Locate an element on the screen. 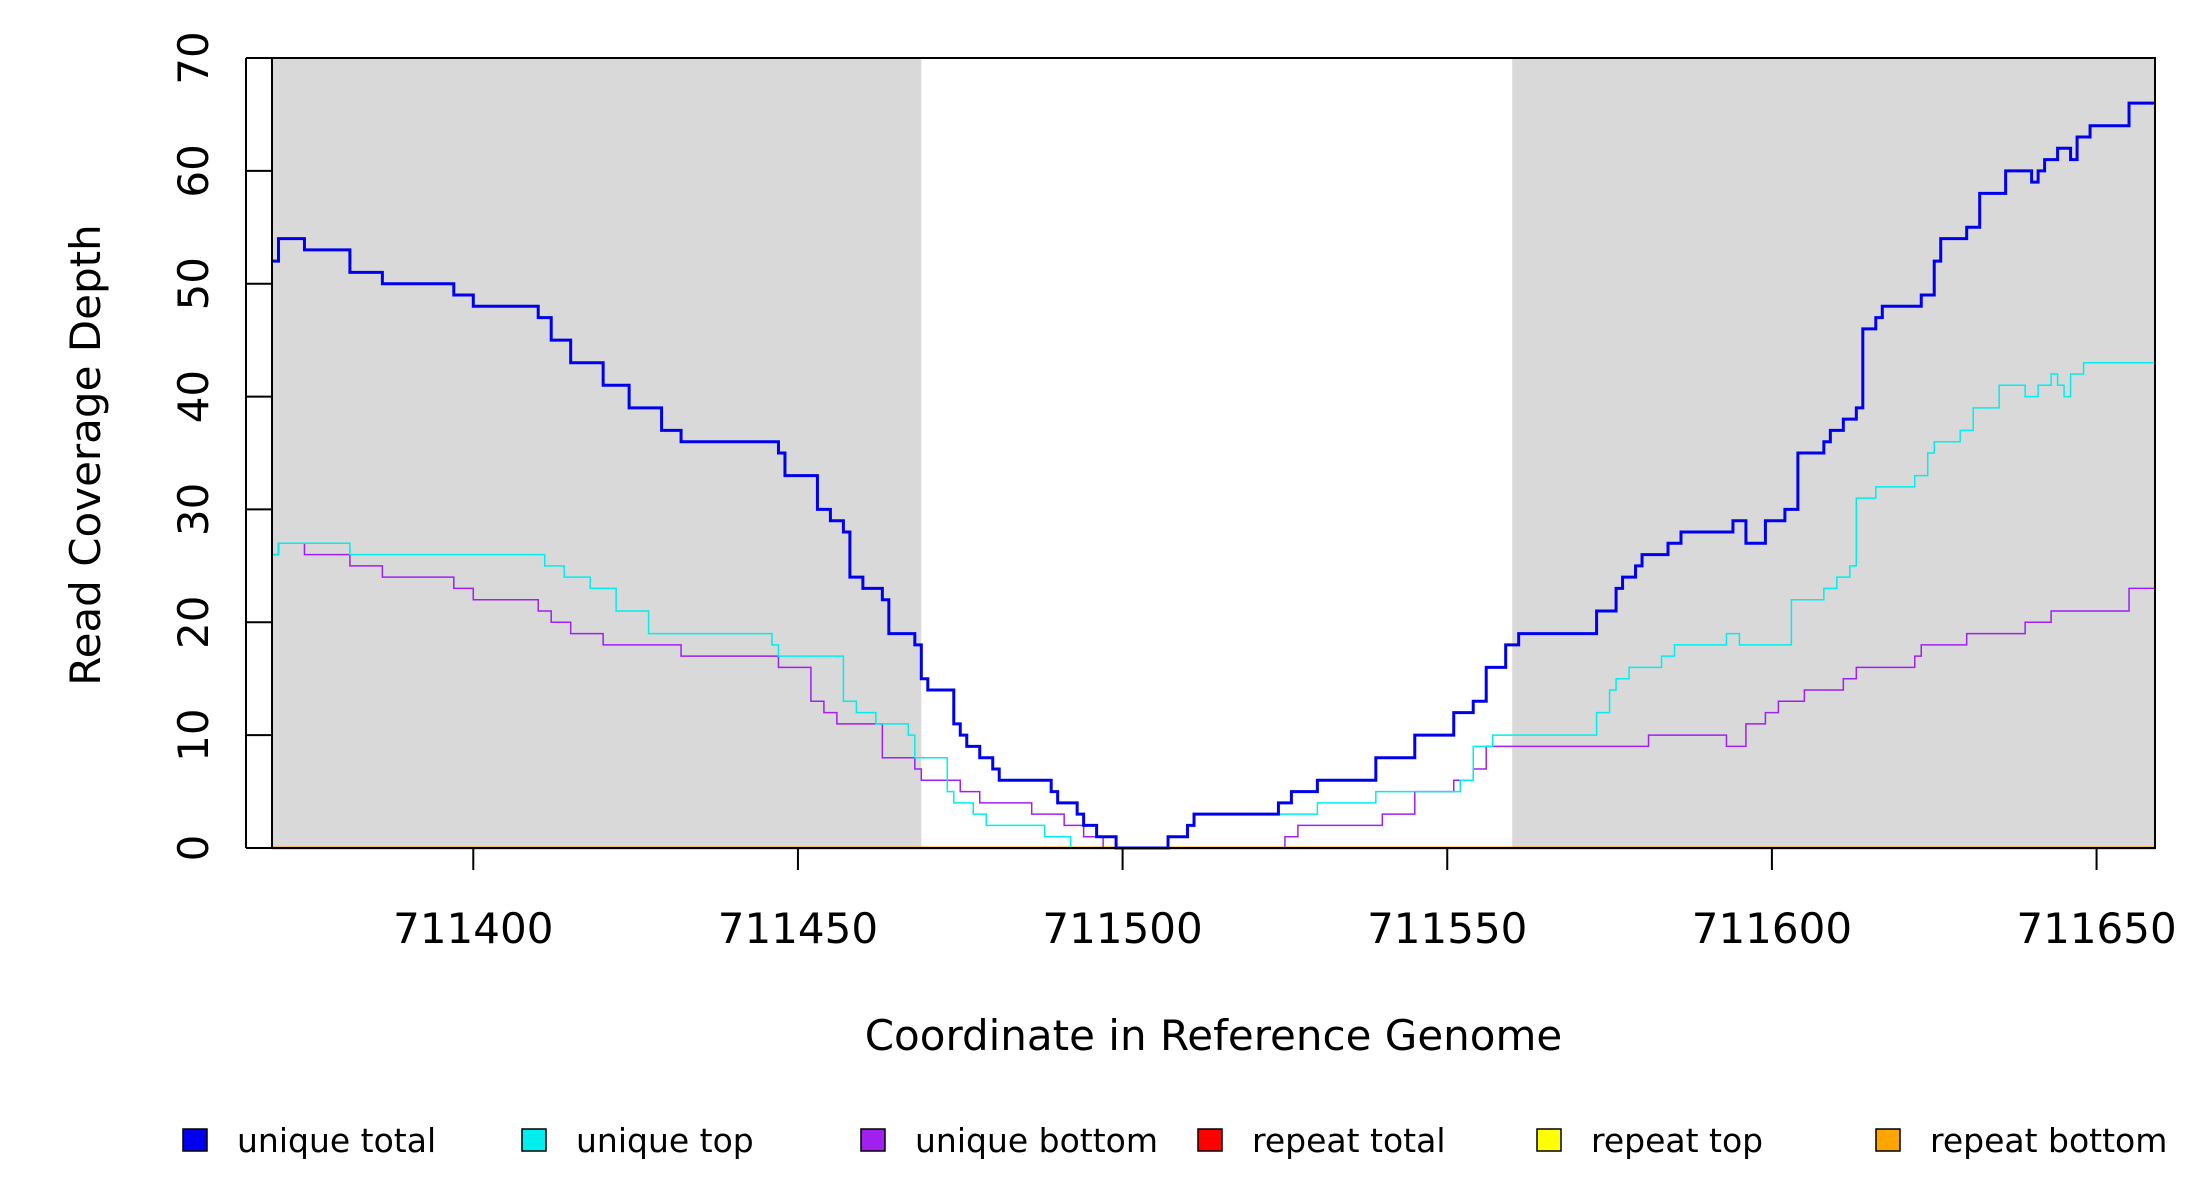 This screenshot has width=2200, height=1200. legend-label: repeat total is located at coordinates (1349, 1140).